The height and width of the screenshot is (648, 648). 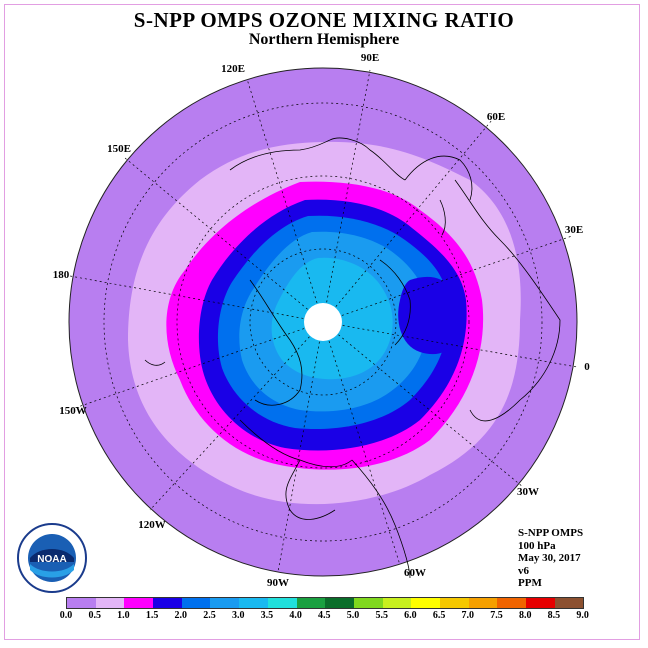 What do you see at coordinates (525, 615) in the screenshot?
I see `colorbar-tick-label: 8.0` at bounding box center [525, 615].